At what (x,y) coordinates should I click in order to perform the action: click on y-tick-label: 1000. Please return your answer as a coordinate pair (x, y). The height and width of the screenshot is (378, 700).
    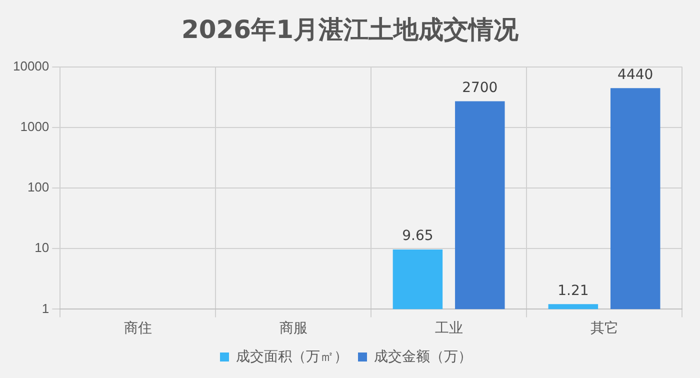
    Looking at the image, I should click on (35, 126).